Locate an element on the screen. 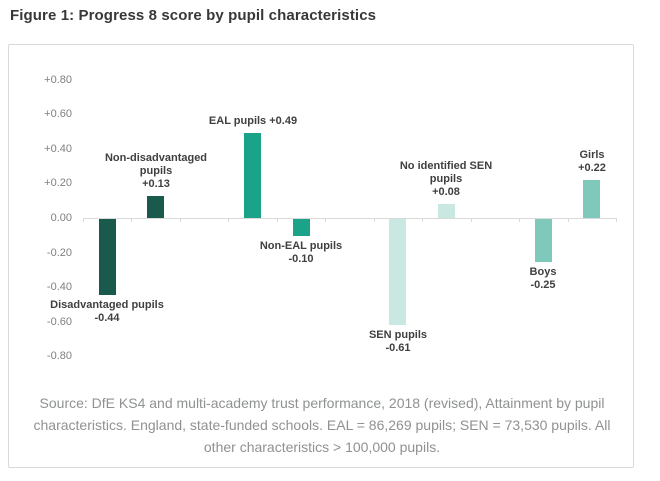 The width and height of the screenshot is (660, 481). bar-disadvantaged-pupils is located at coordinates (107, 257).